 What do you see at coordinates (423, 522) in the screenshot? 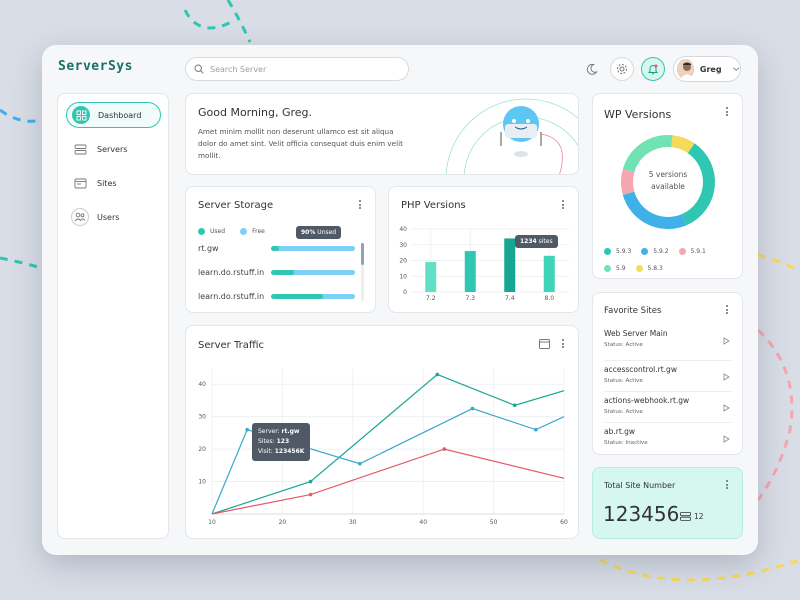
I see `x-tick-label: 40` at bounding box center [423, 522].